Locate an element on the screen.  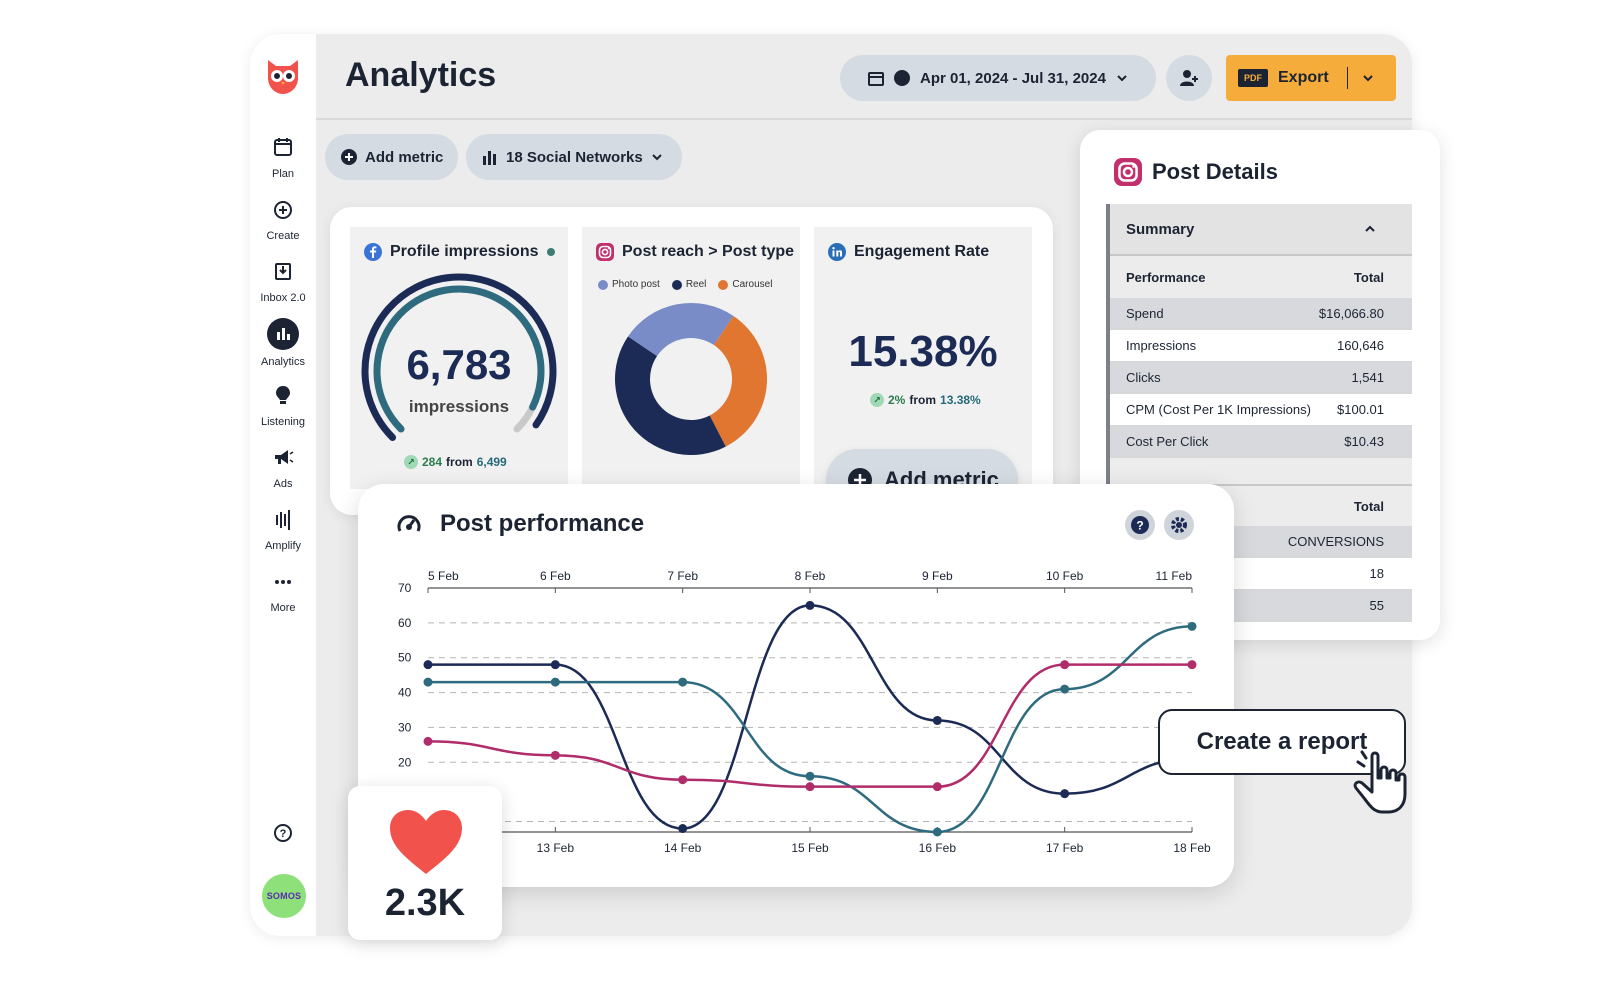
y-tick-label: 70 is located at coordinates (405, 588).